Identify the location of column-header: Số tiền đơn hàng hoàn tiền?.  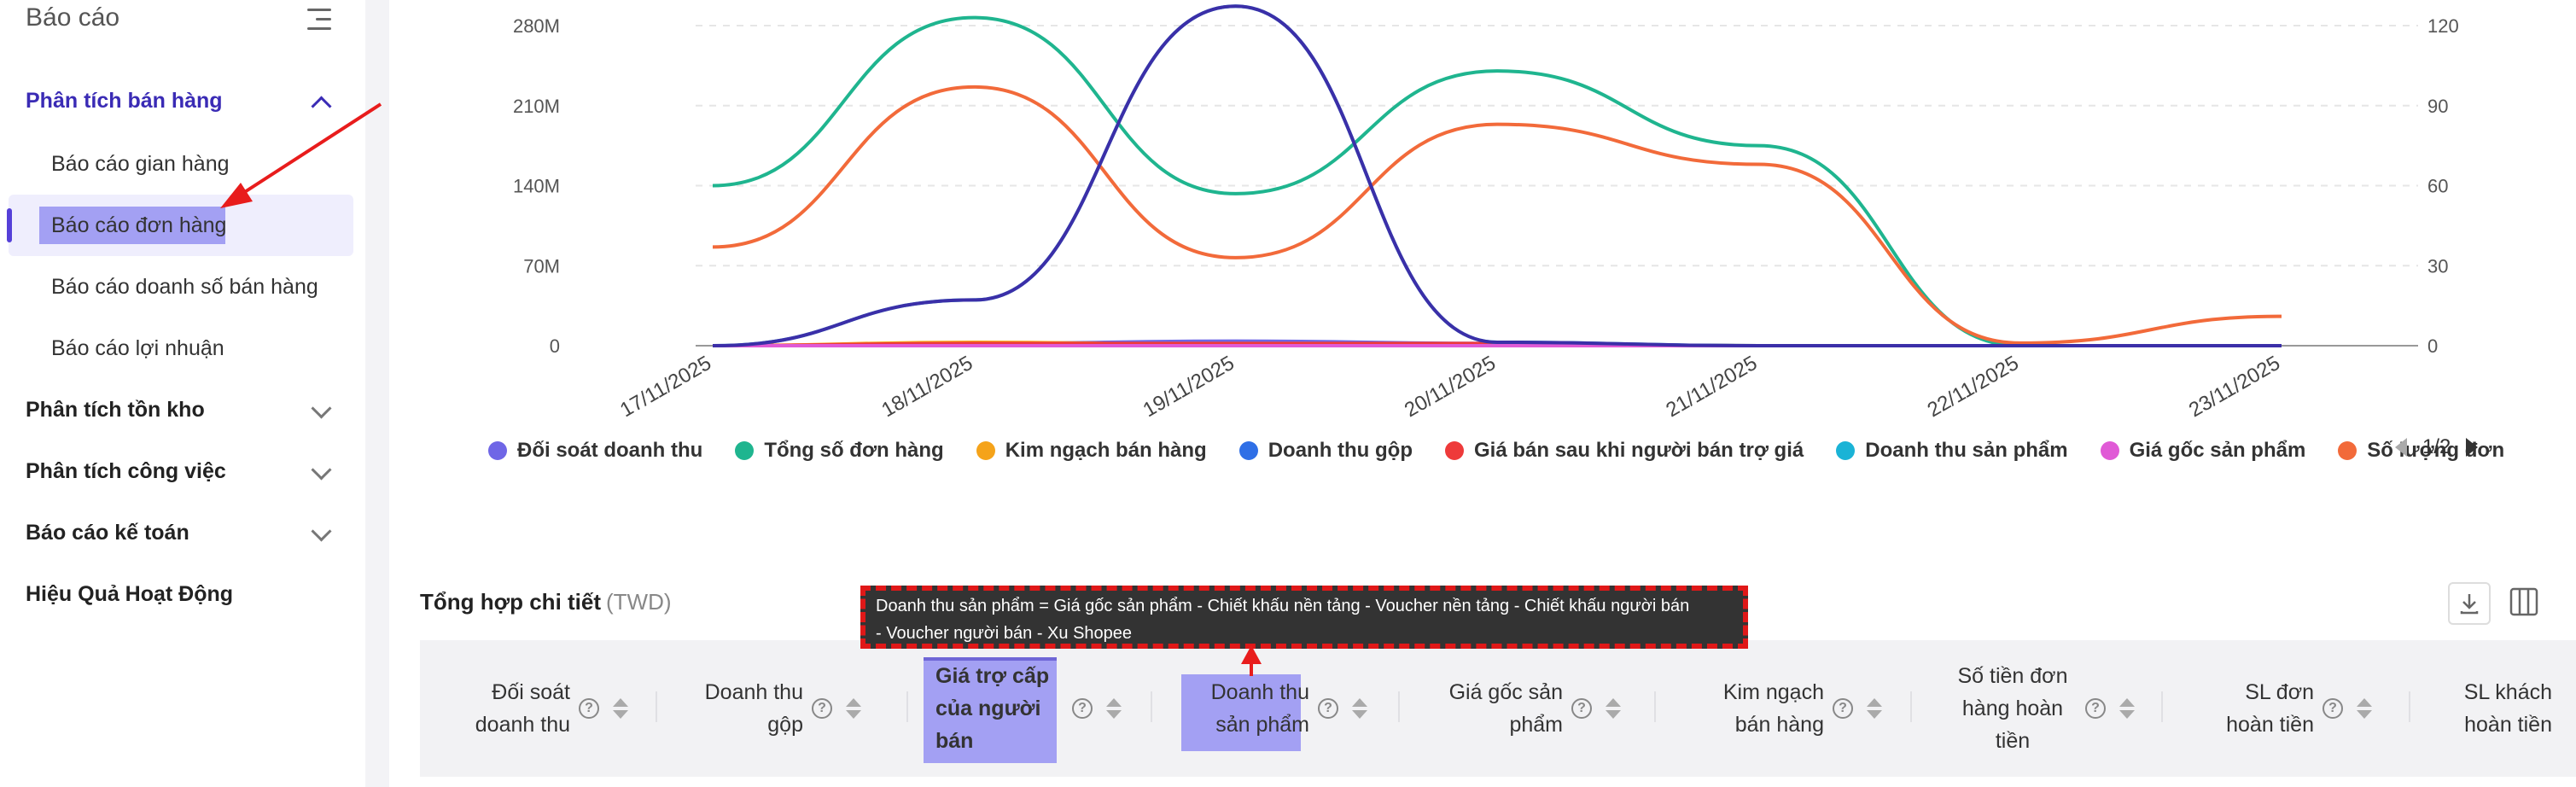
(2042, 708).